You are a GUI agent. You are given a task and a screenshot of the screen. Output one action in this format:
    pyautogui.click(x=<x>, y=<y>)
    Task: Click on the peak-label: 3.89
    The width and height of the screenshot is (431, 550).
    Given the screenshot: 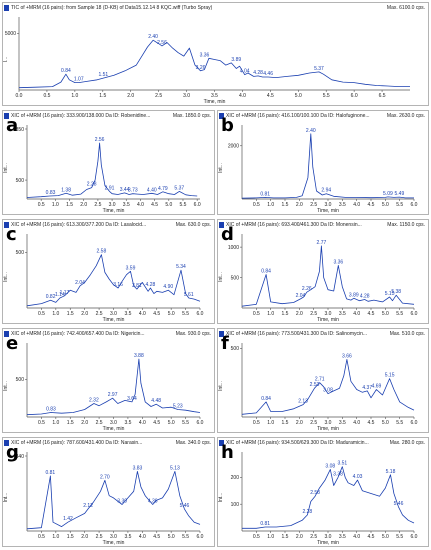 What is the action you would take?
    pyautogui.click(x=354, y=295)
    